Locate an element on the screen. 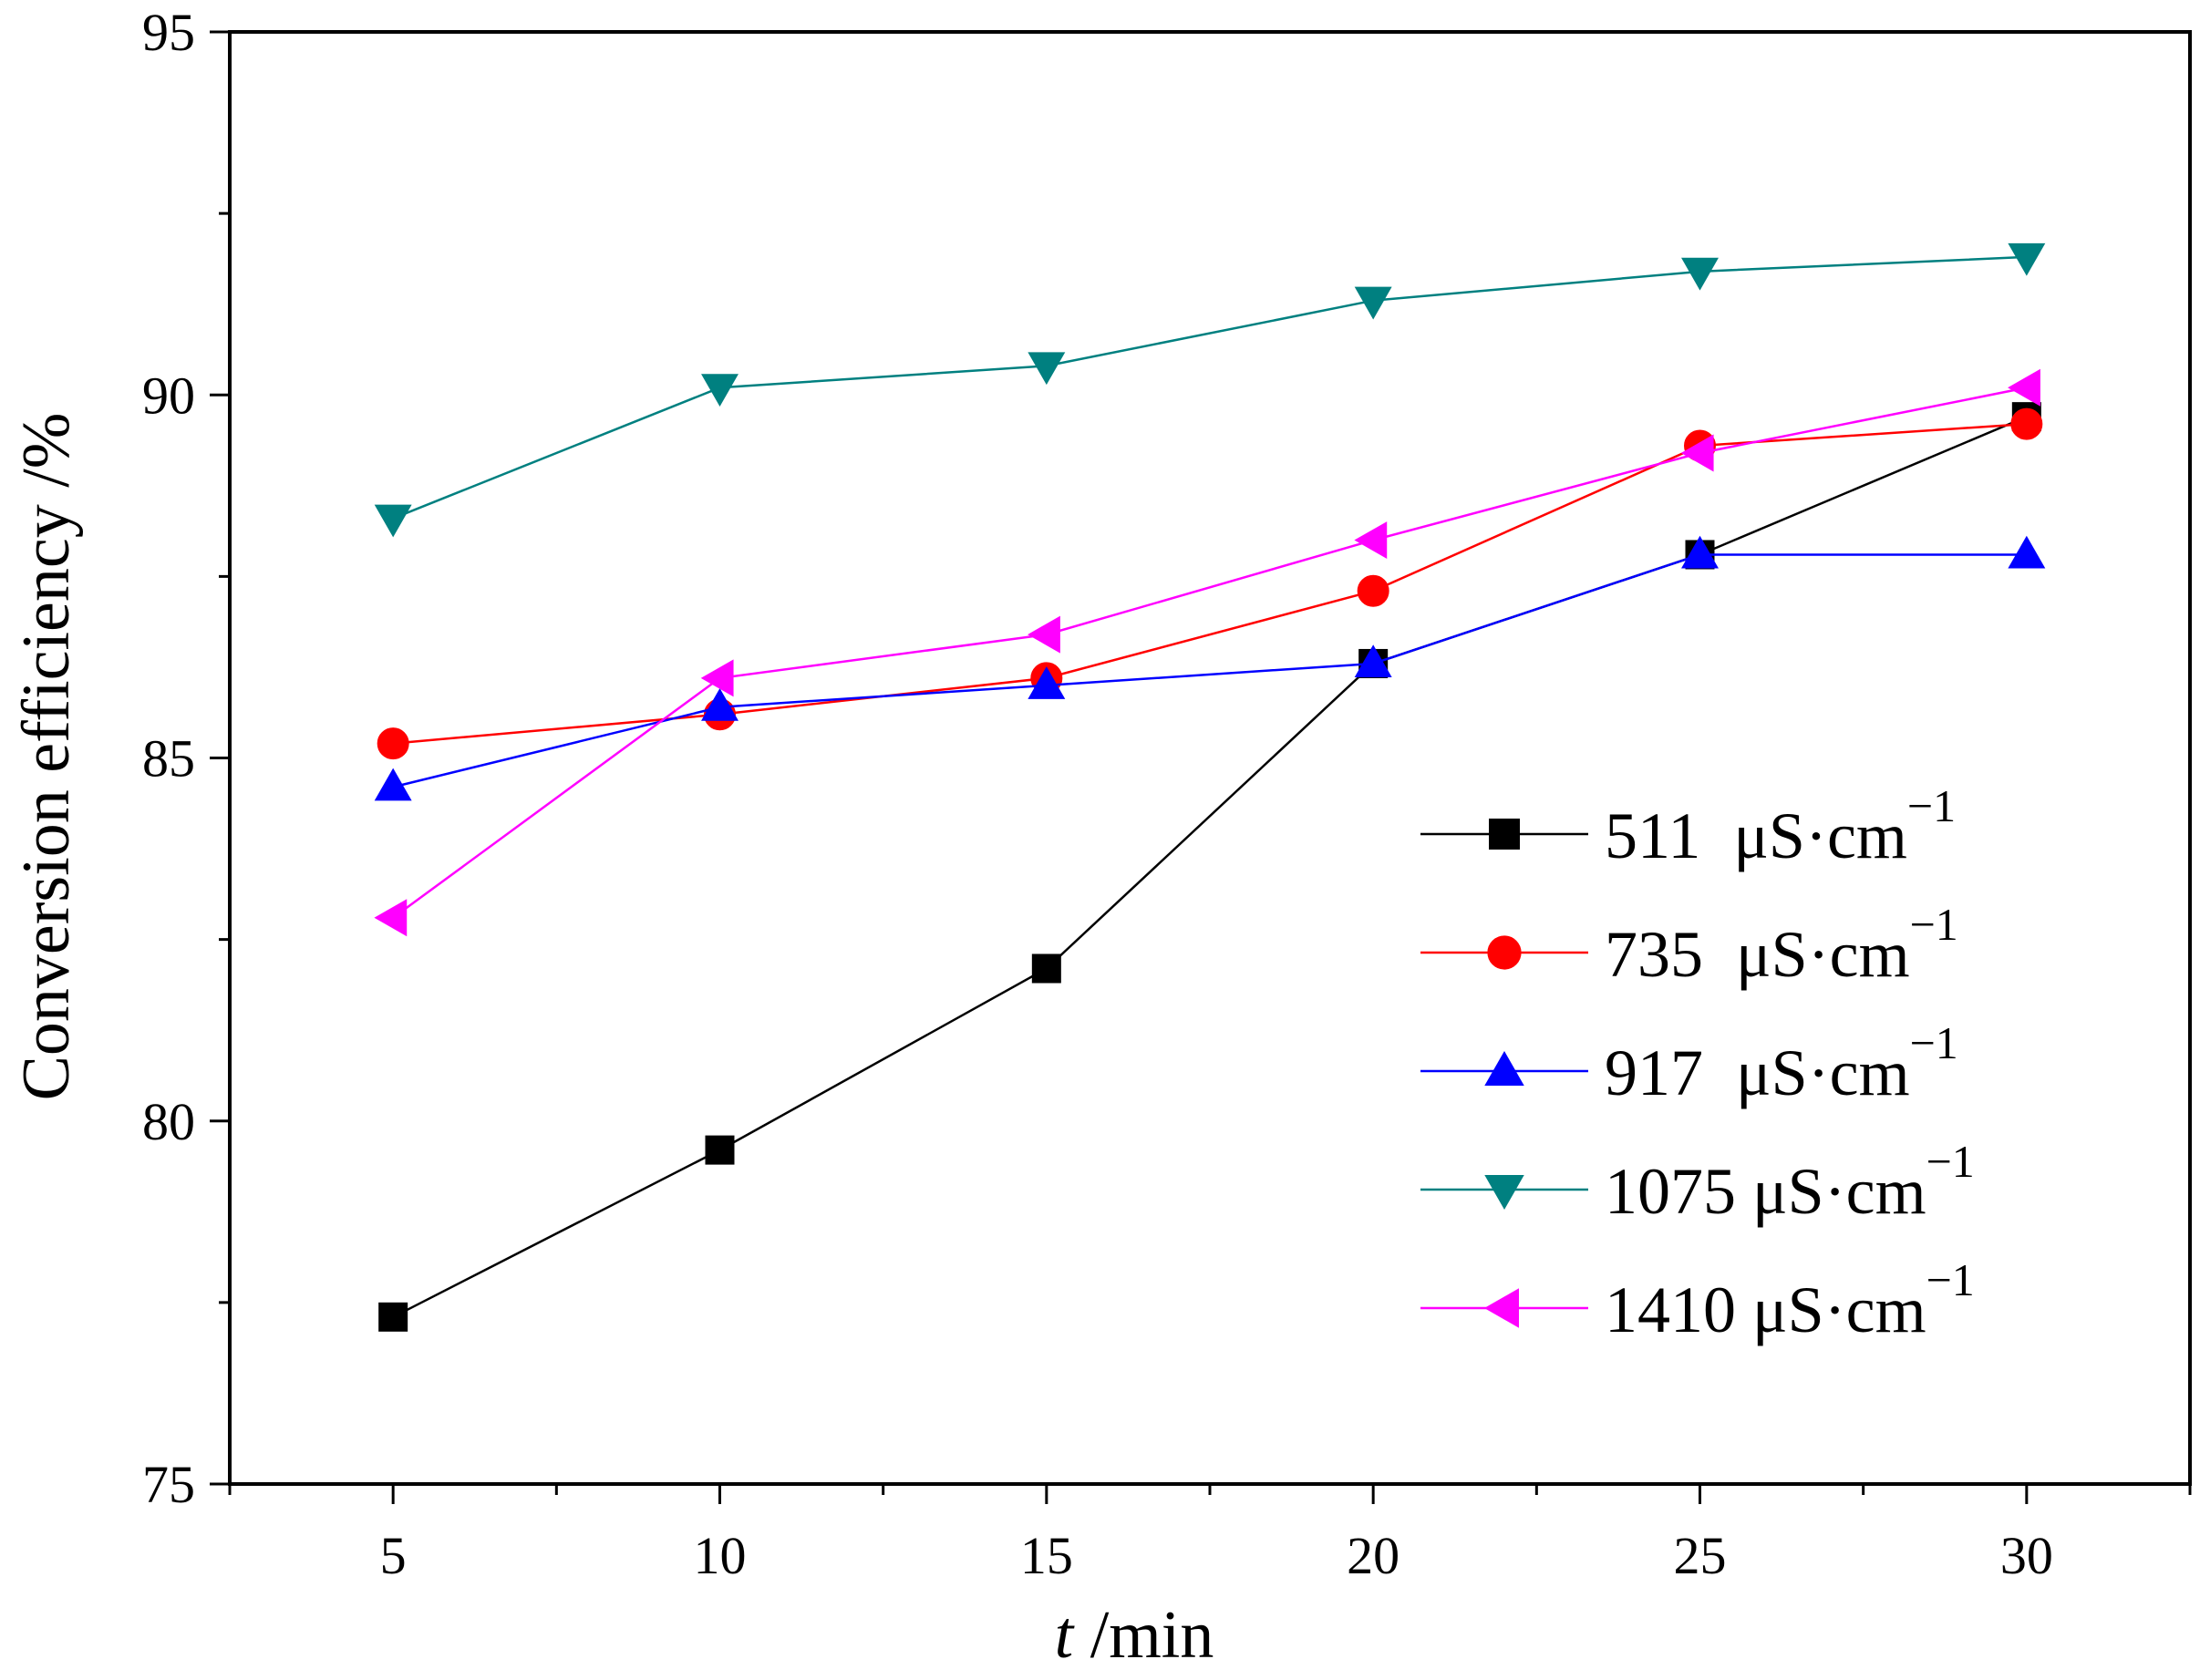  legend-label: 735 μS·cm−1 is located at coordinates (1781, 945).